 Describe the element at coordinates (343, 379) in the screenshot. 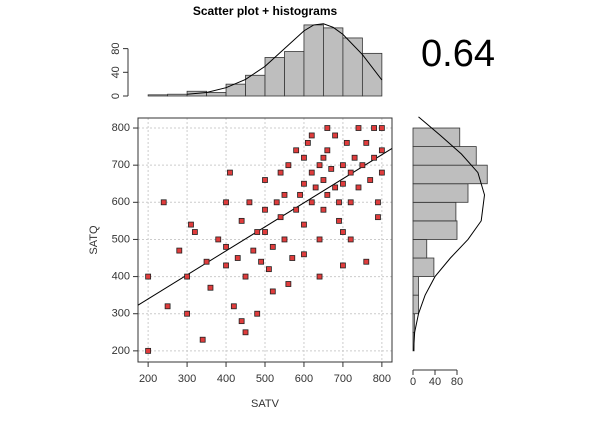

I see `x-tick-label: 700` at that location.